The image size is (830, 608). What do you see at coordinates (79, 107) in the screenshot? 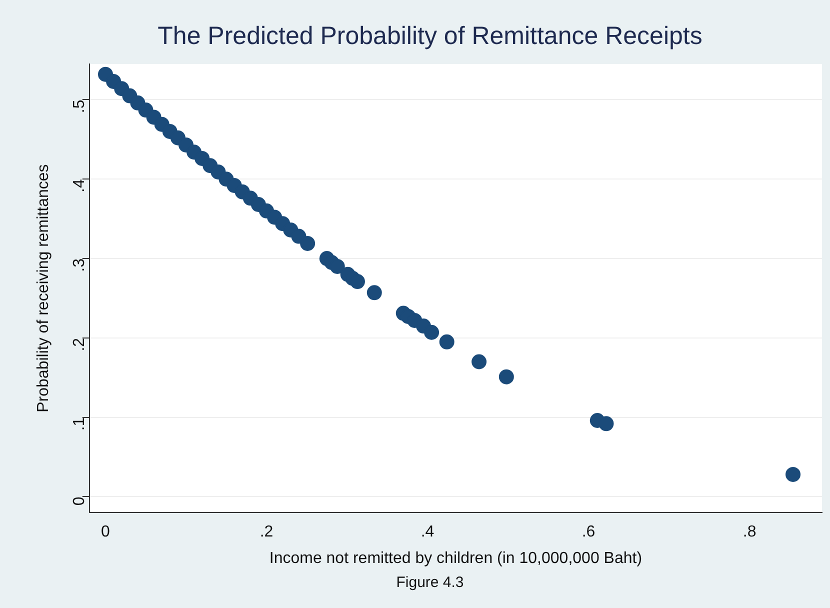
I see `y-tick-label: .5` at bounding box center [79, 107].